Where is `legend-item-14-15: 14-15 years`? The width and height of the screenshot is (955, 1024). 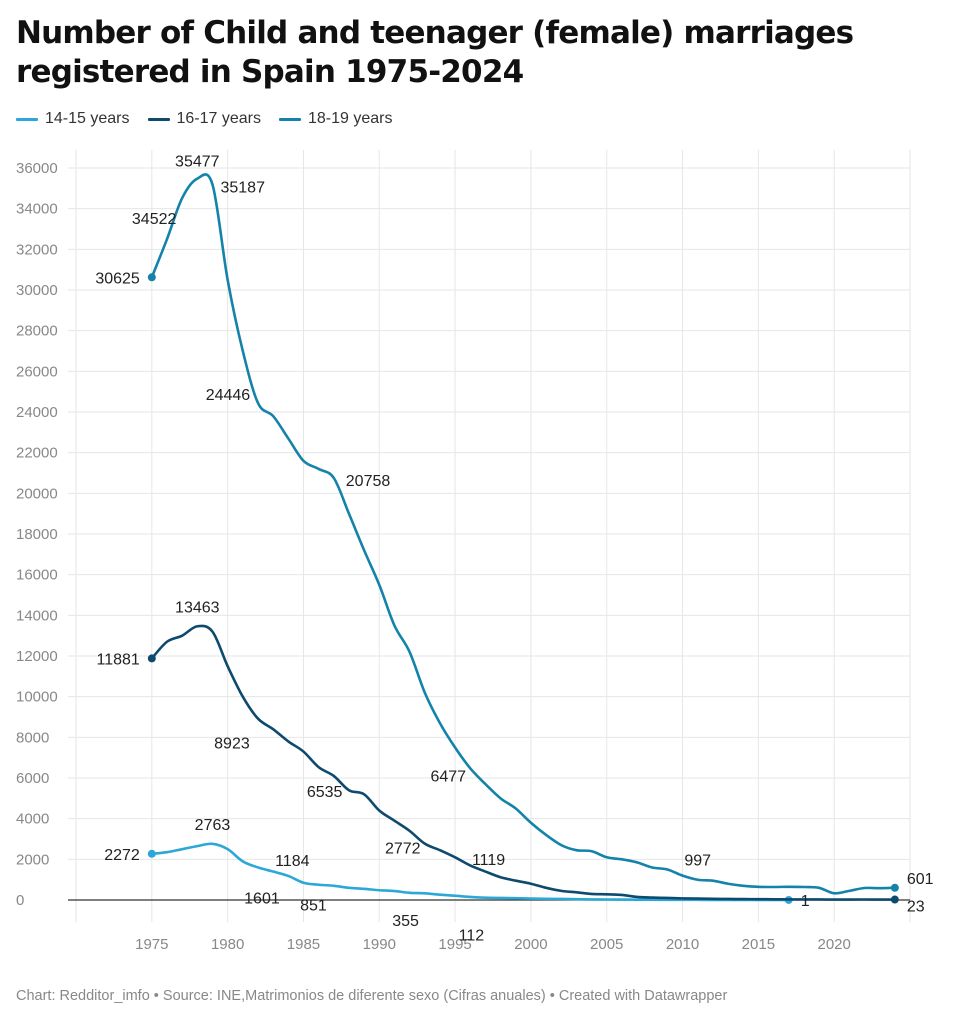
legend-item-14-15: 14-15 years is located at coordinates (73, 119).